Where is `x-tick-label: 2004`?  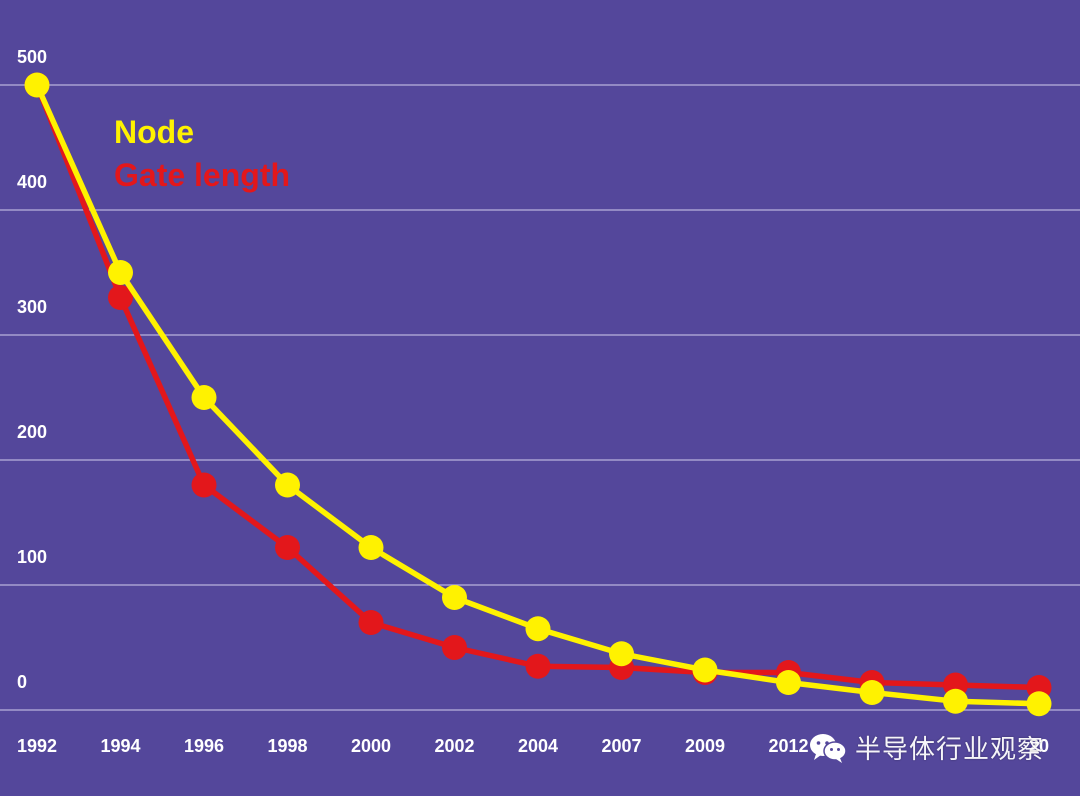
x-tick-label: 2004 is located at coordinates (538, 746).